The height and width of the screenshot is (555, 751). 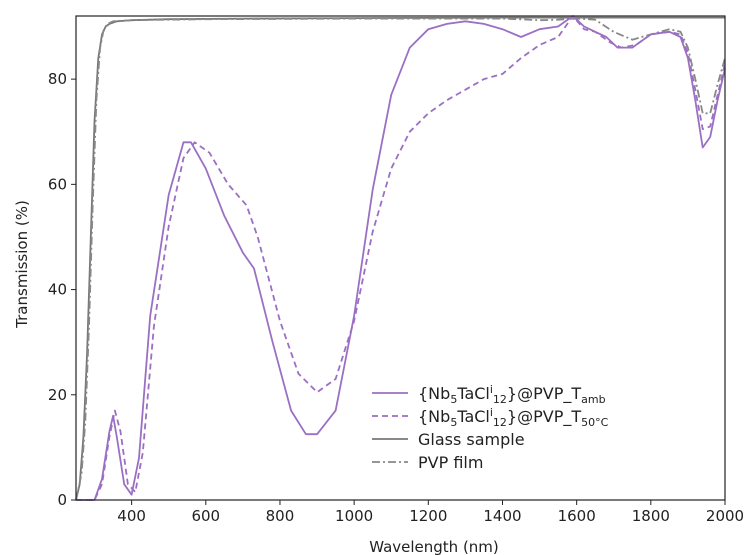 I want to click on legend-label-2: Glass sample, so click(x=471, y=439).